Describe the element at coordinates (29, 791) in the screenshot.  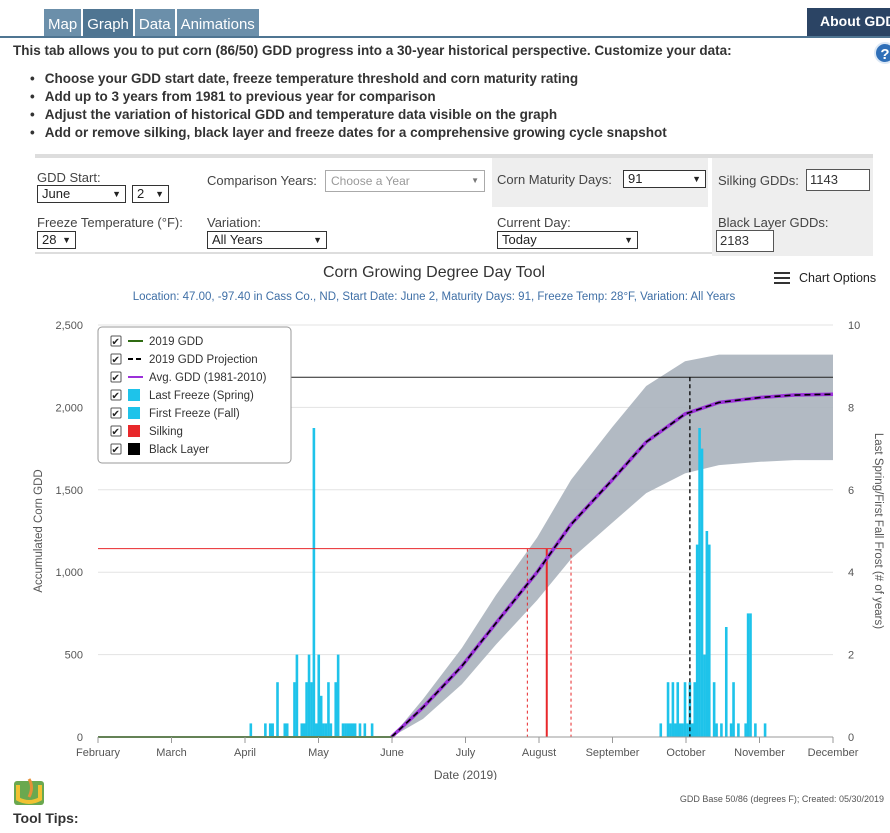
I see `logo-icon` at that location.